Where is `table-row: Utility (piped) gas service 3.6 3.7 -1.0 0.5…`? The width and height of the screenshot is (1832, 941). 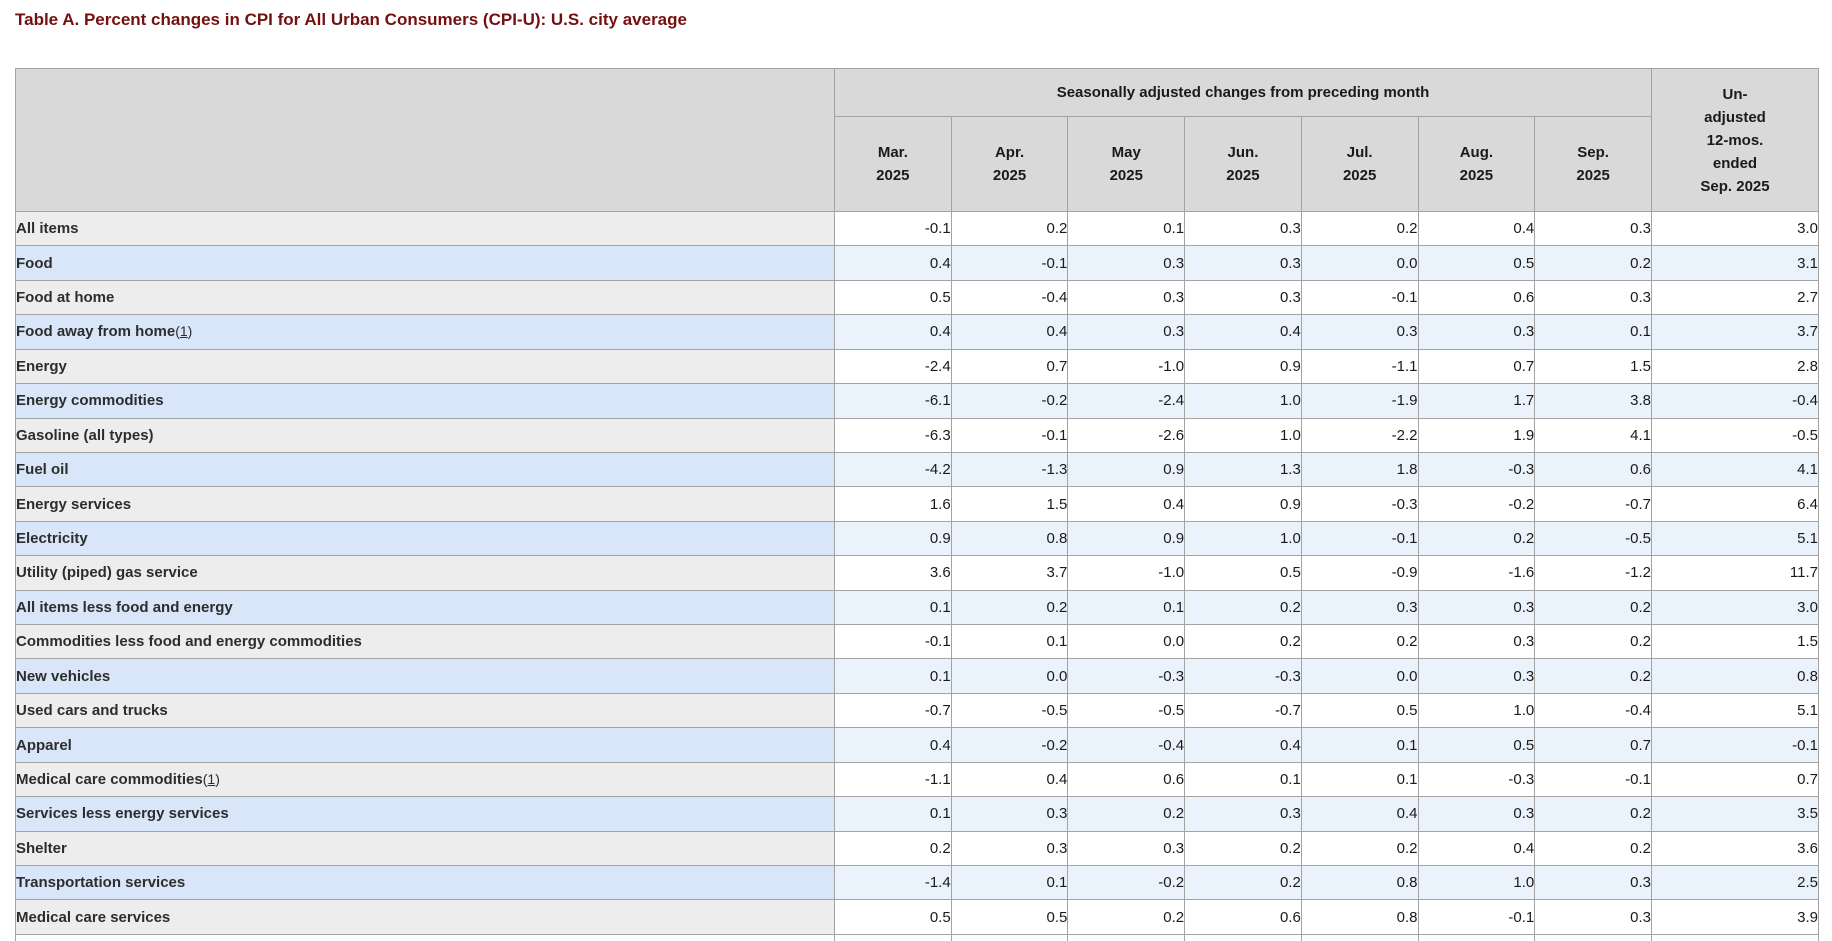
table-row: Utility (piped) gas service 3.6 3.7 -1.0 0.5… is located at coordinates (917, 573).